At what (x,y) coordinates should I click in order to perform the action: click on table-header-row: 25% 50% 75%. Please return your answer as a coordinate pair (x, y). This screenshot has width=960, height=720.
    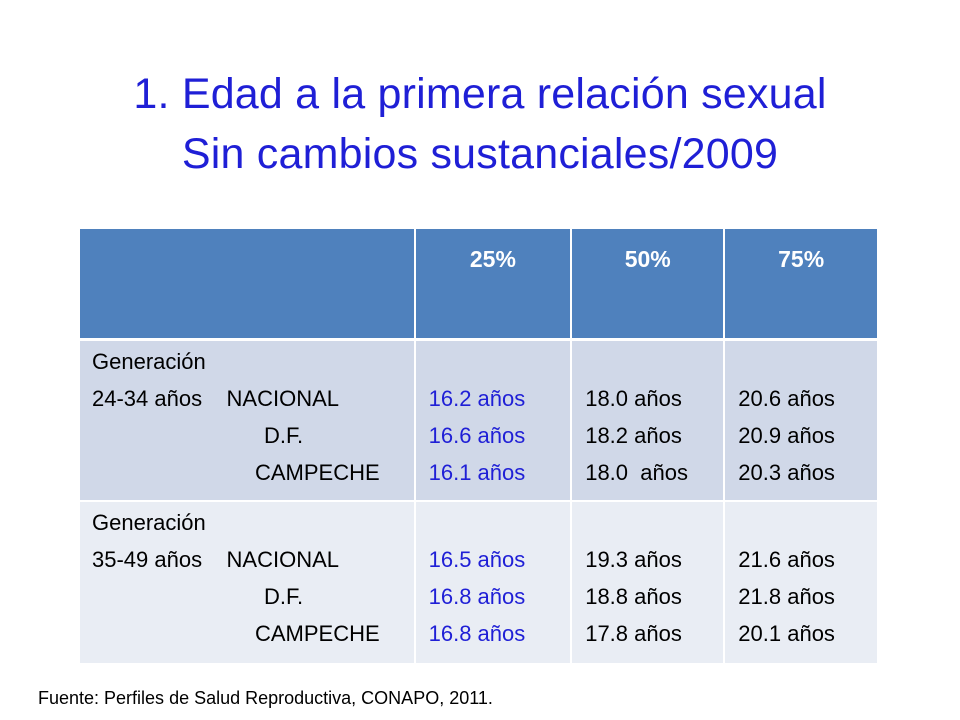
    Looking at the image, I should click on (478, 284).